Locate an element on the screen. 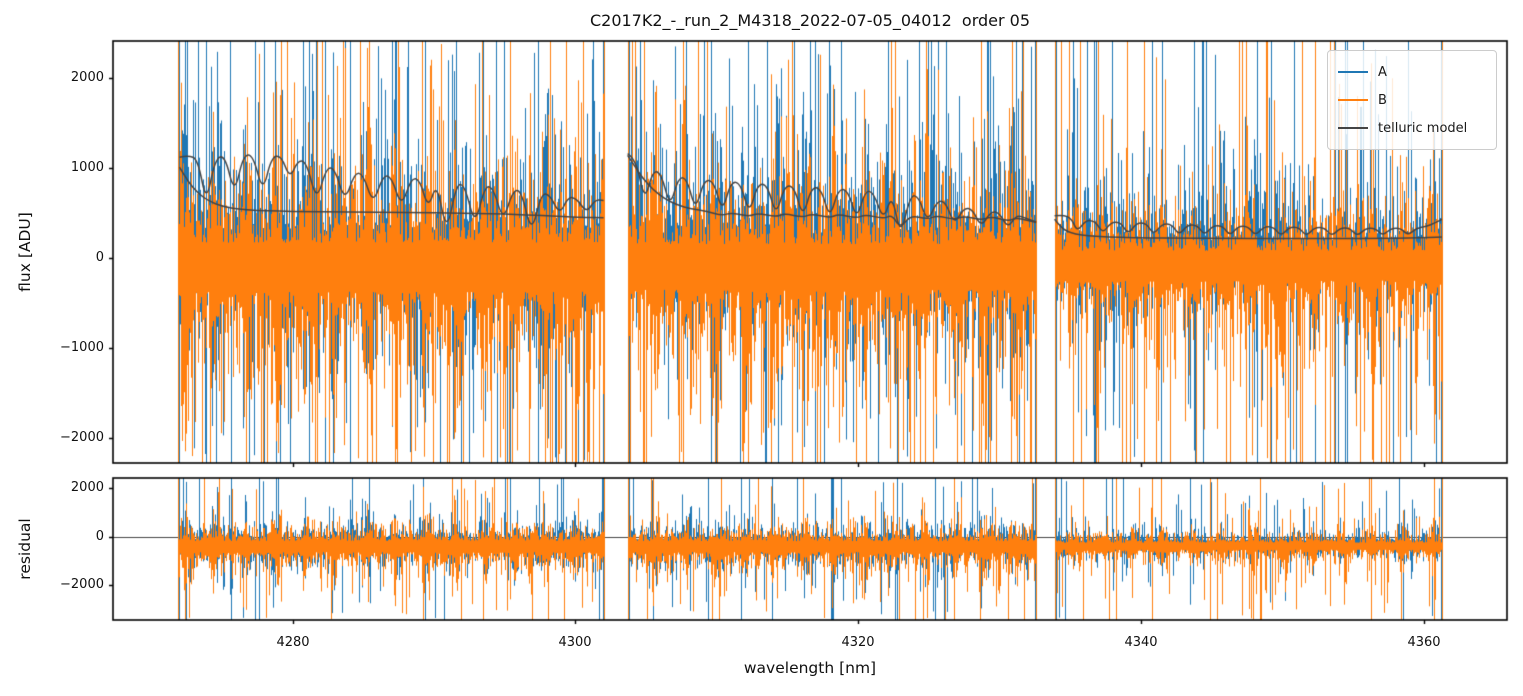 The height and width of the screenshot is (696, 1523). legend-item-a: A is located at coordinates (1412, 72).